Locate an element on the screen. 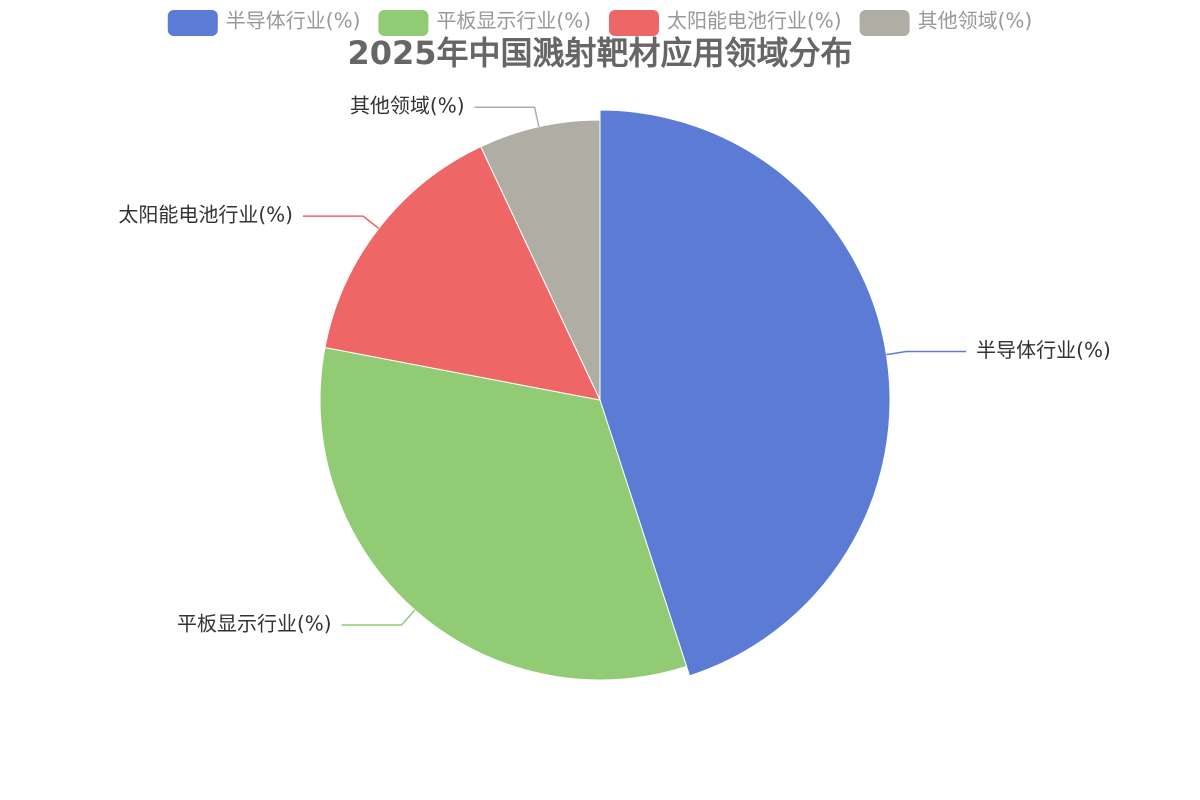  chart-title: 2025年中国溅射靶材应用领域分布 is located at coordinates (599, 53).